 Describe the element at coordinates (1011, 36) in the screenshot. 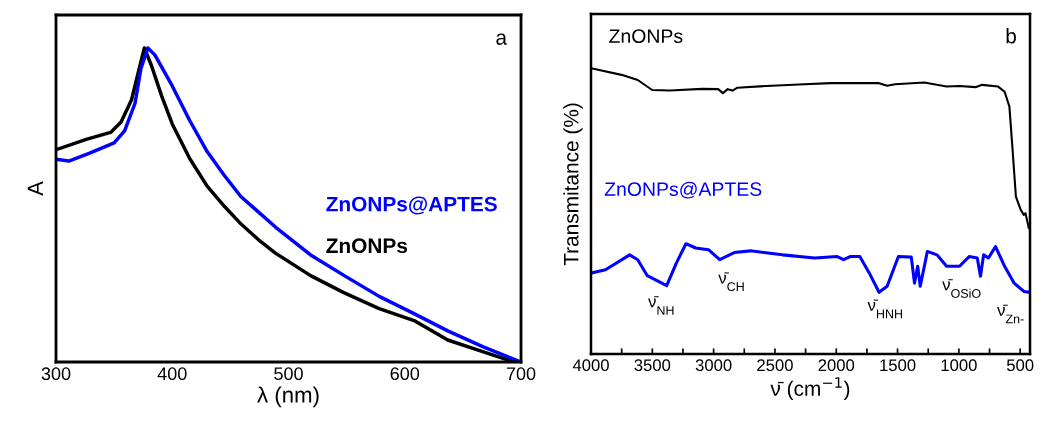

I see `text: b` at that location.